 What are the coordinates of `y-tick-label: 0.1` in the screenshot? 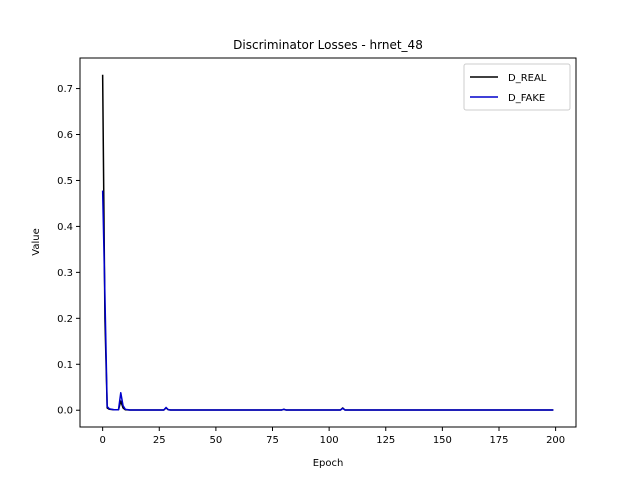 It's located at (65, 365).